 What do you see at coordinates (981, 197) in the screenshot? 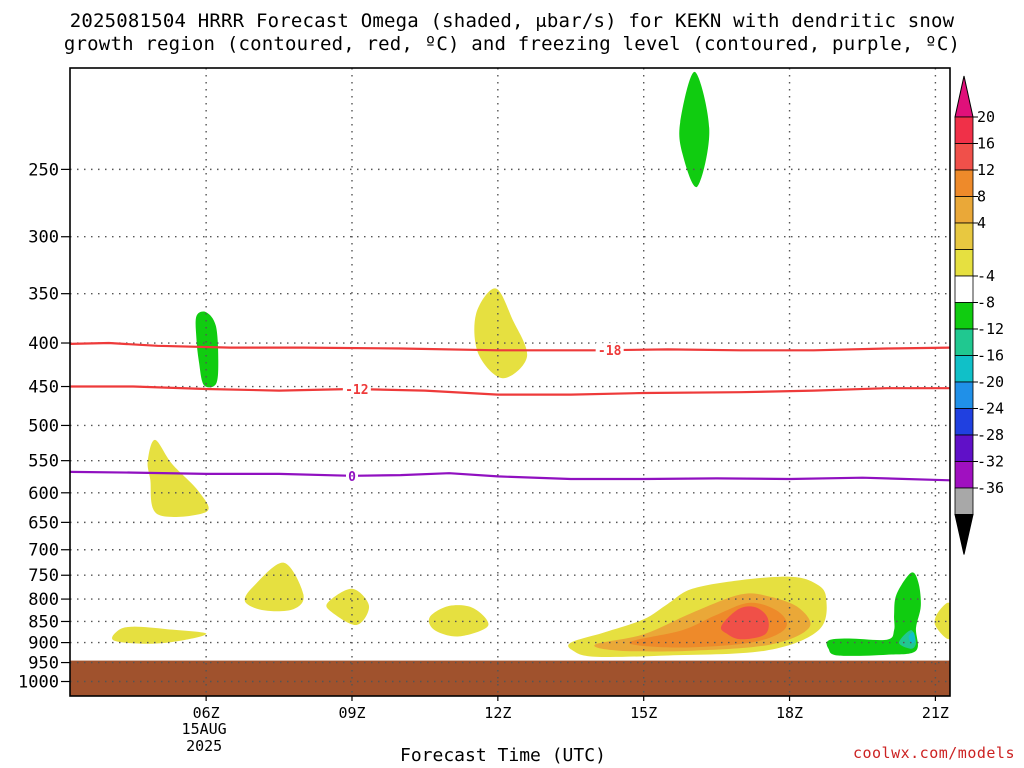
I see `colorbar-label-3: 8` at bounding box center [981, 197].